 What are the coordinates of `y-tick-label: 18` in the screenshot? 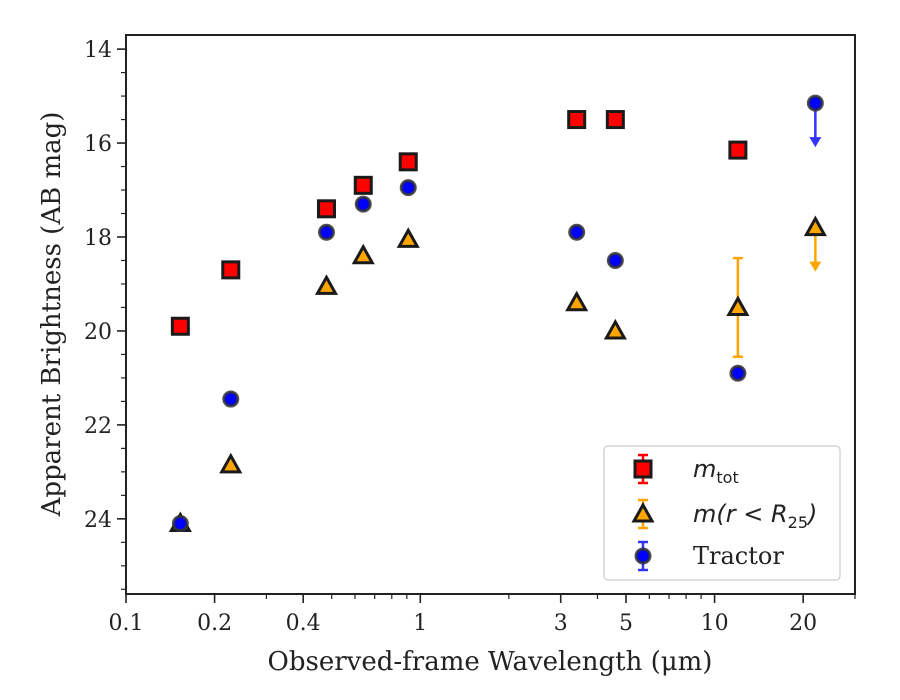 It's located at (98, 238).